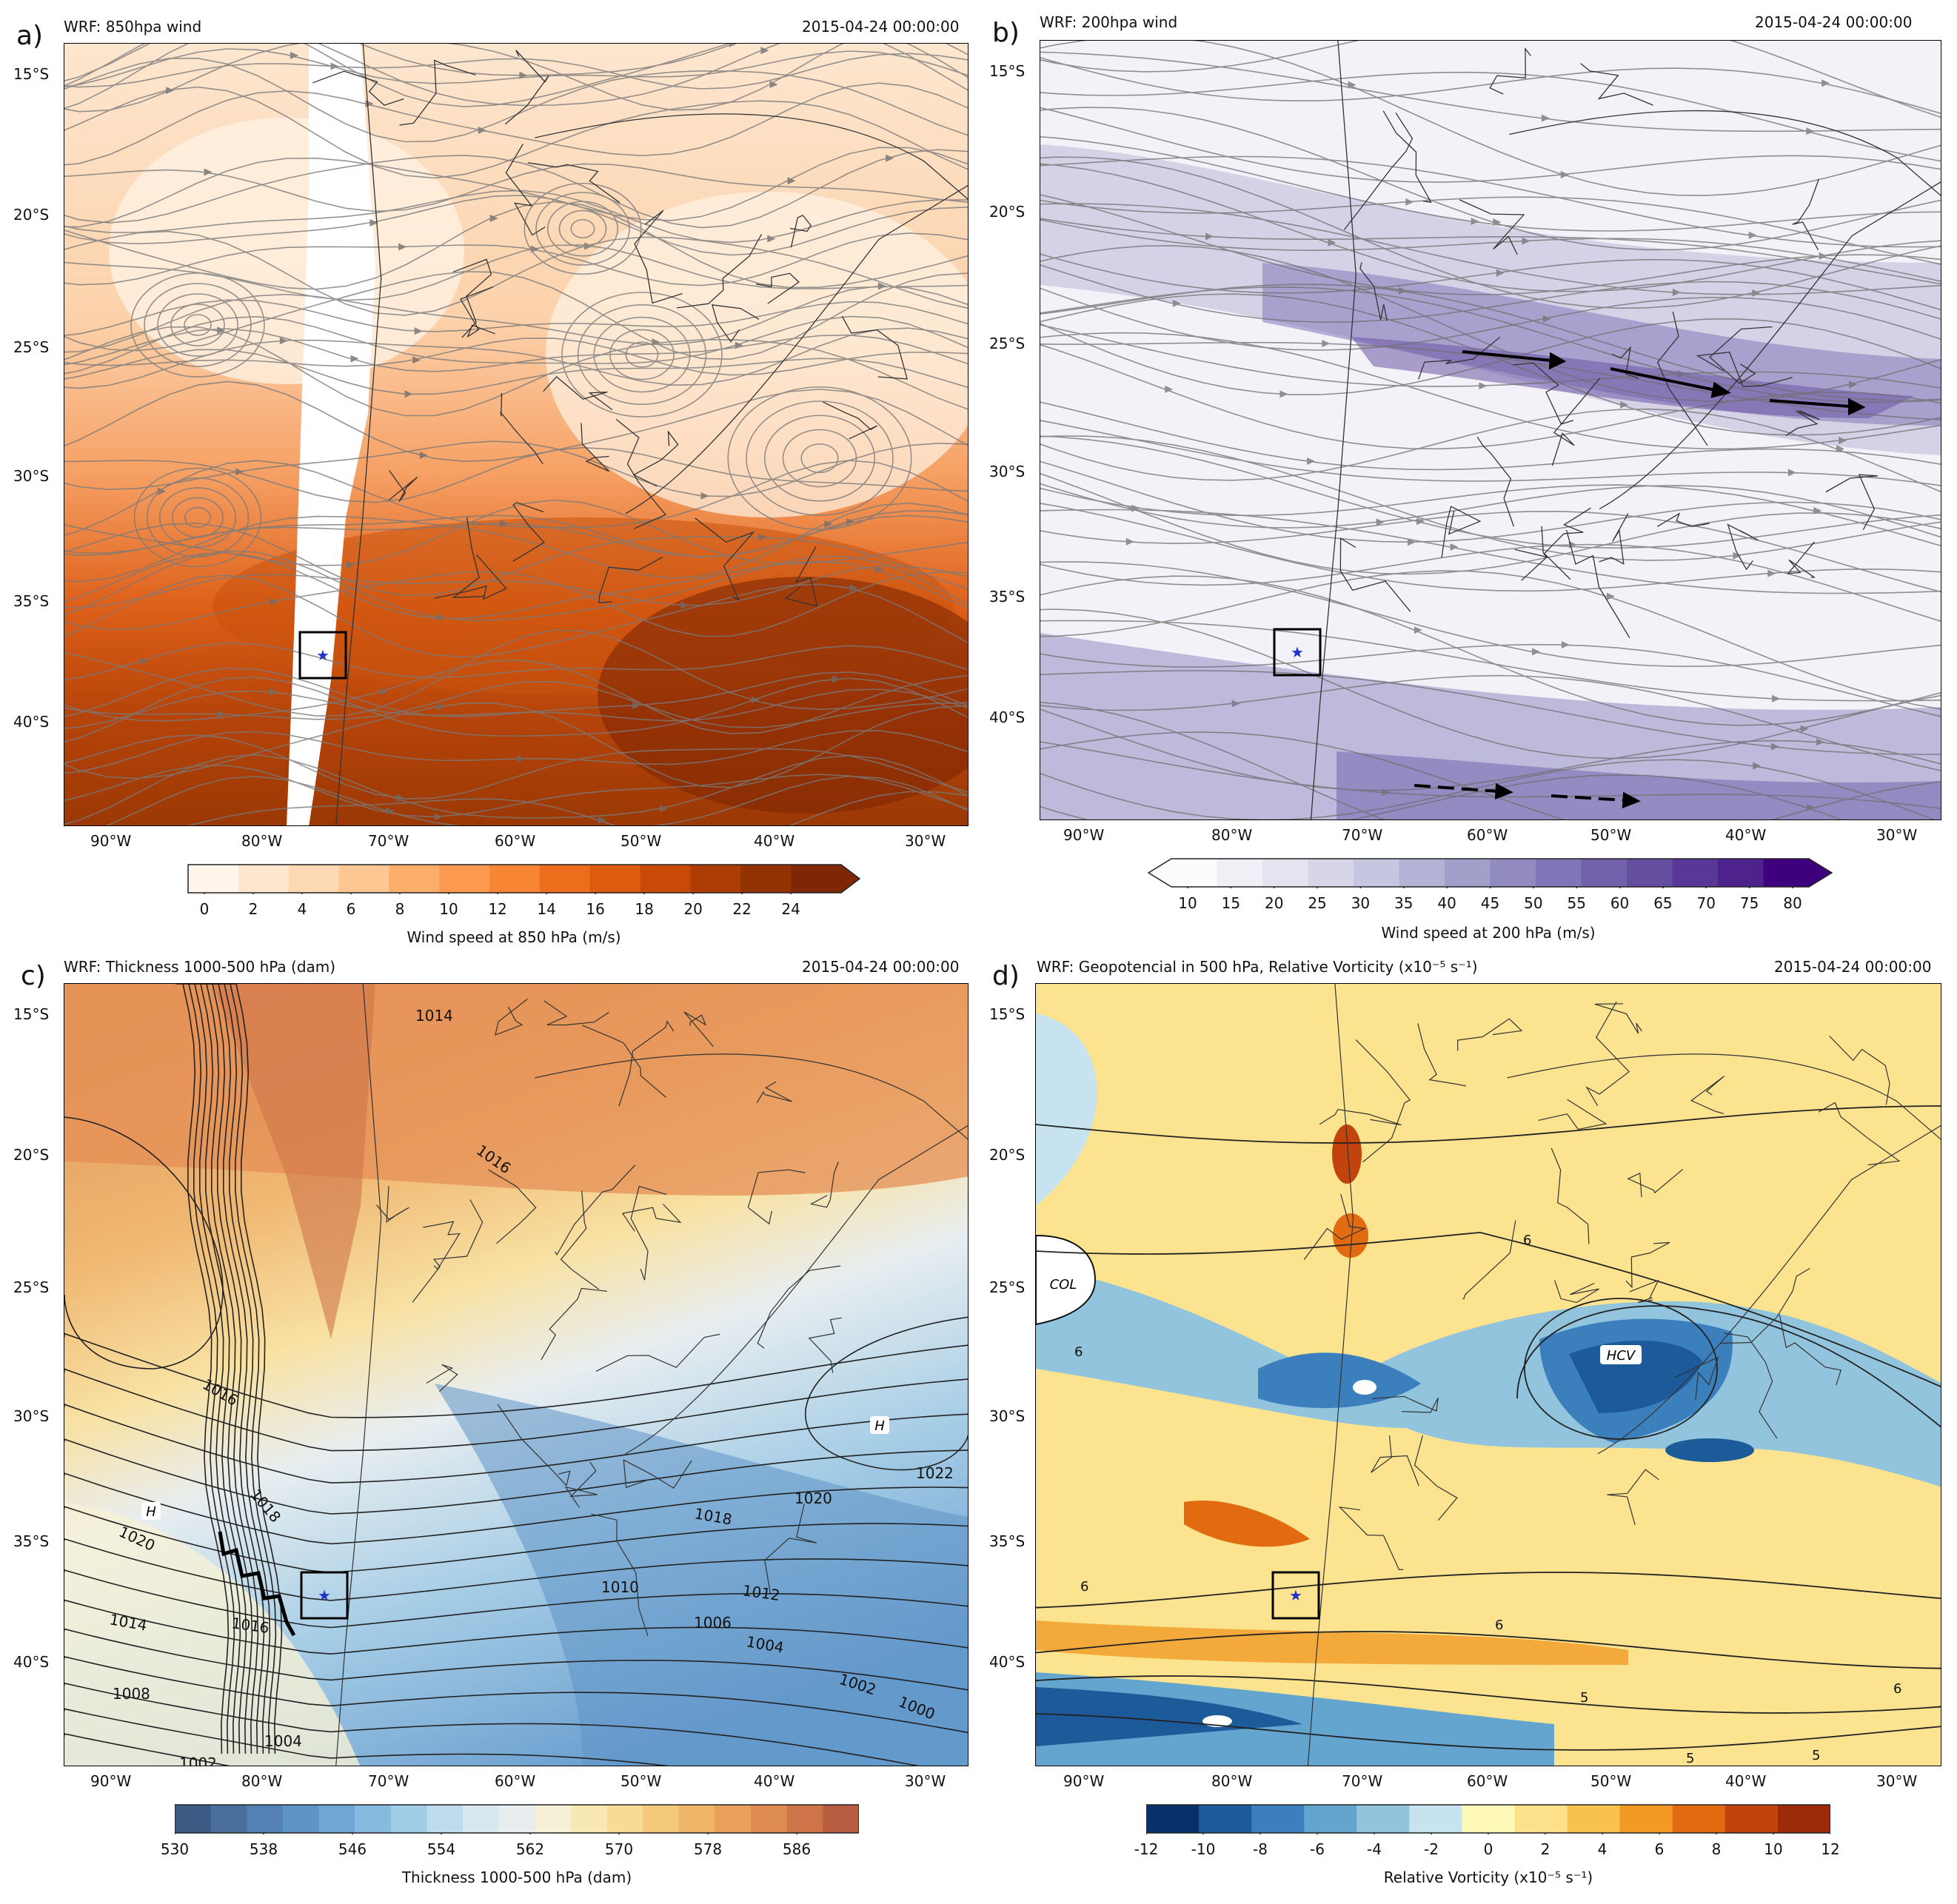  What do you see at coordinates (441, 1849) in the screenshot?
I see `colorbar-tick-label: 554` at bounding box center [441, 1849].